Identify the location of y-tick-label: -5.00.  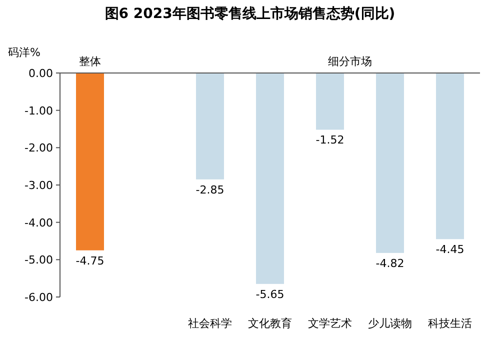
(38, 260).